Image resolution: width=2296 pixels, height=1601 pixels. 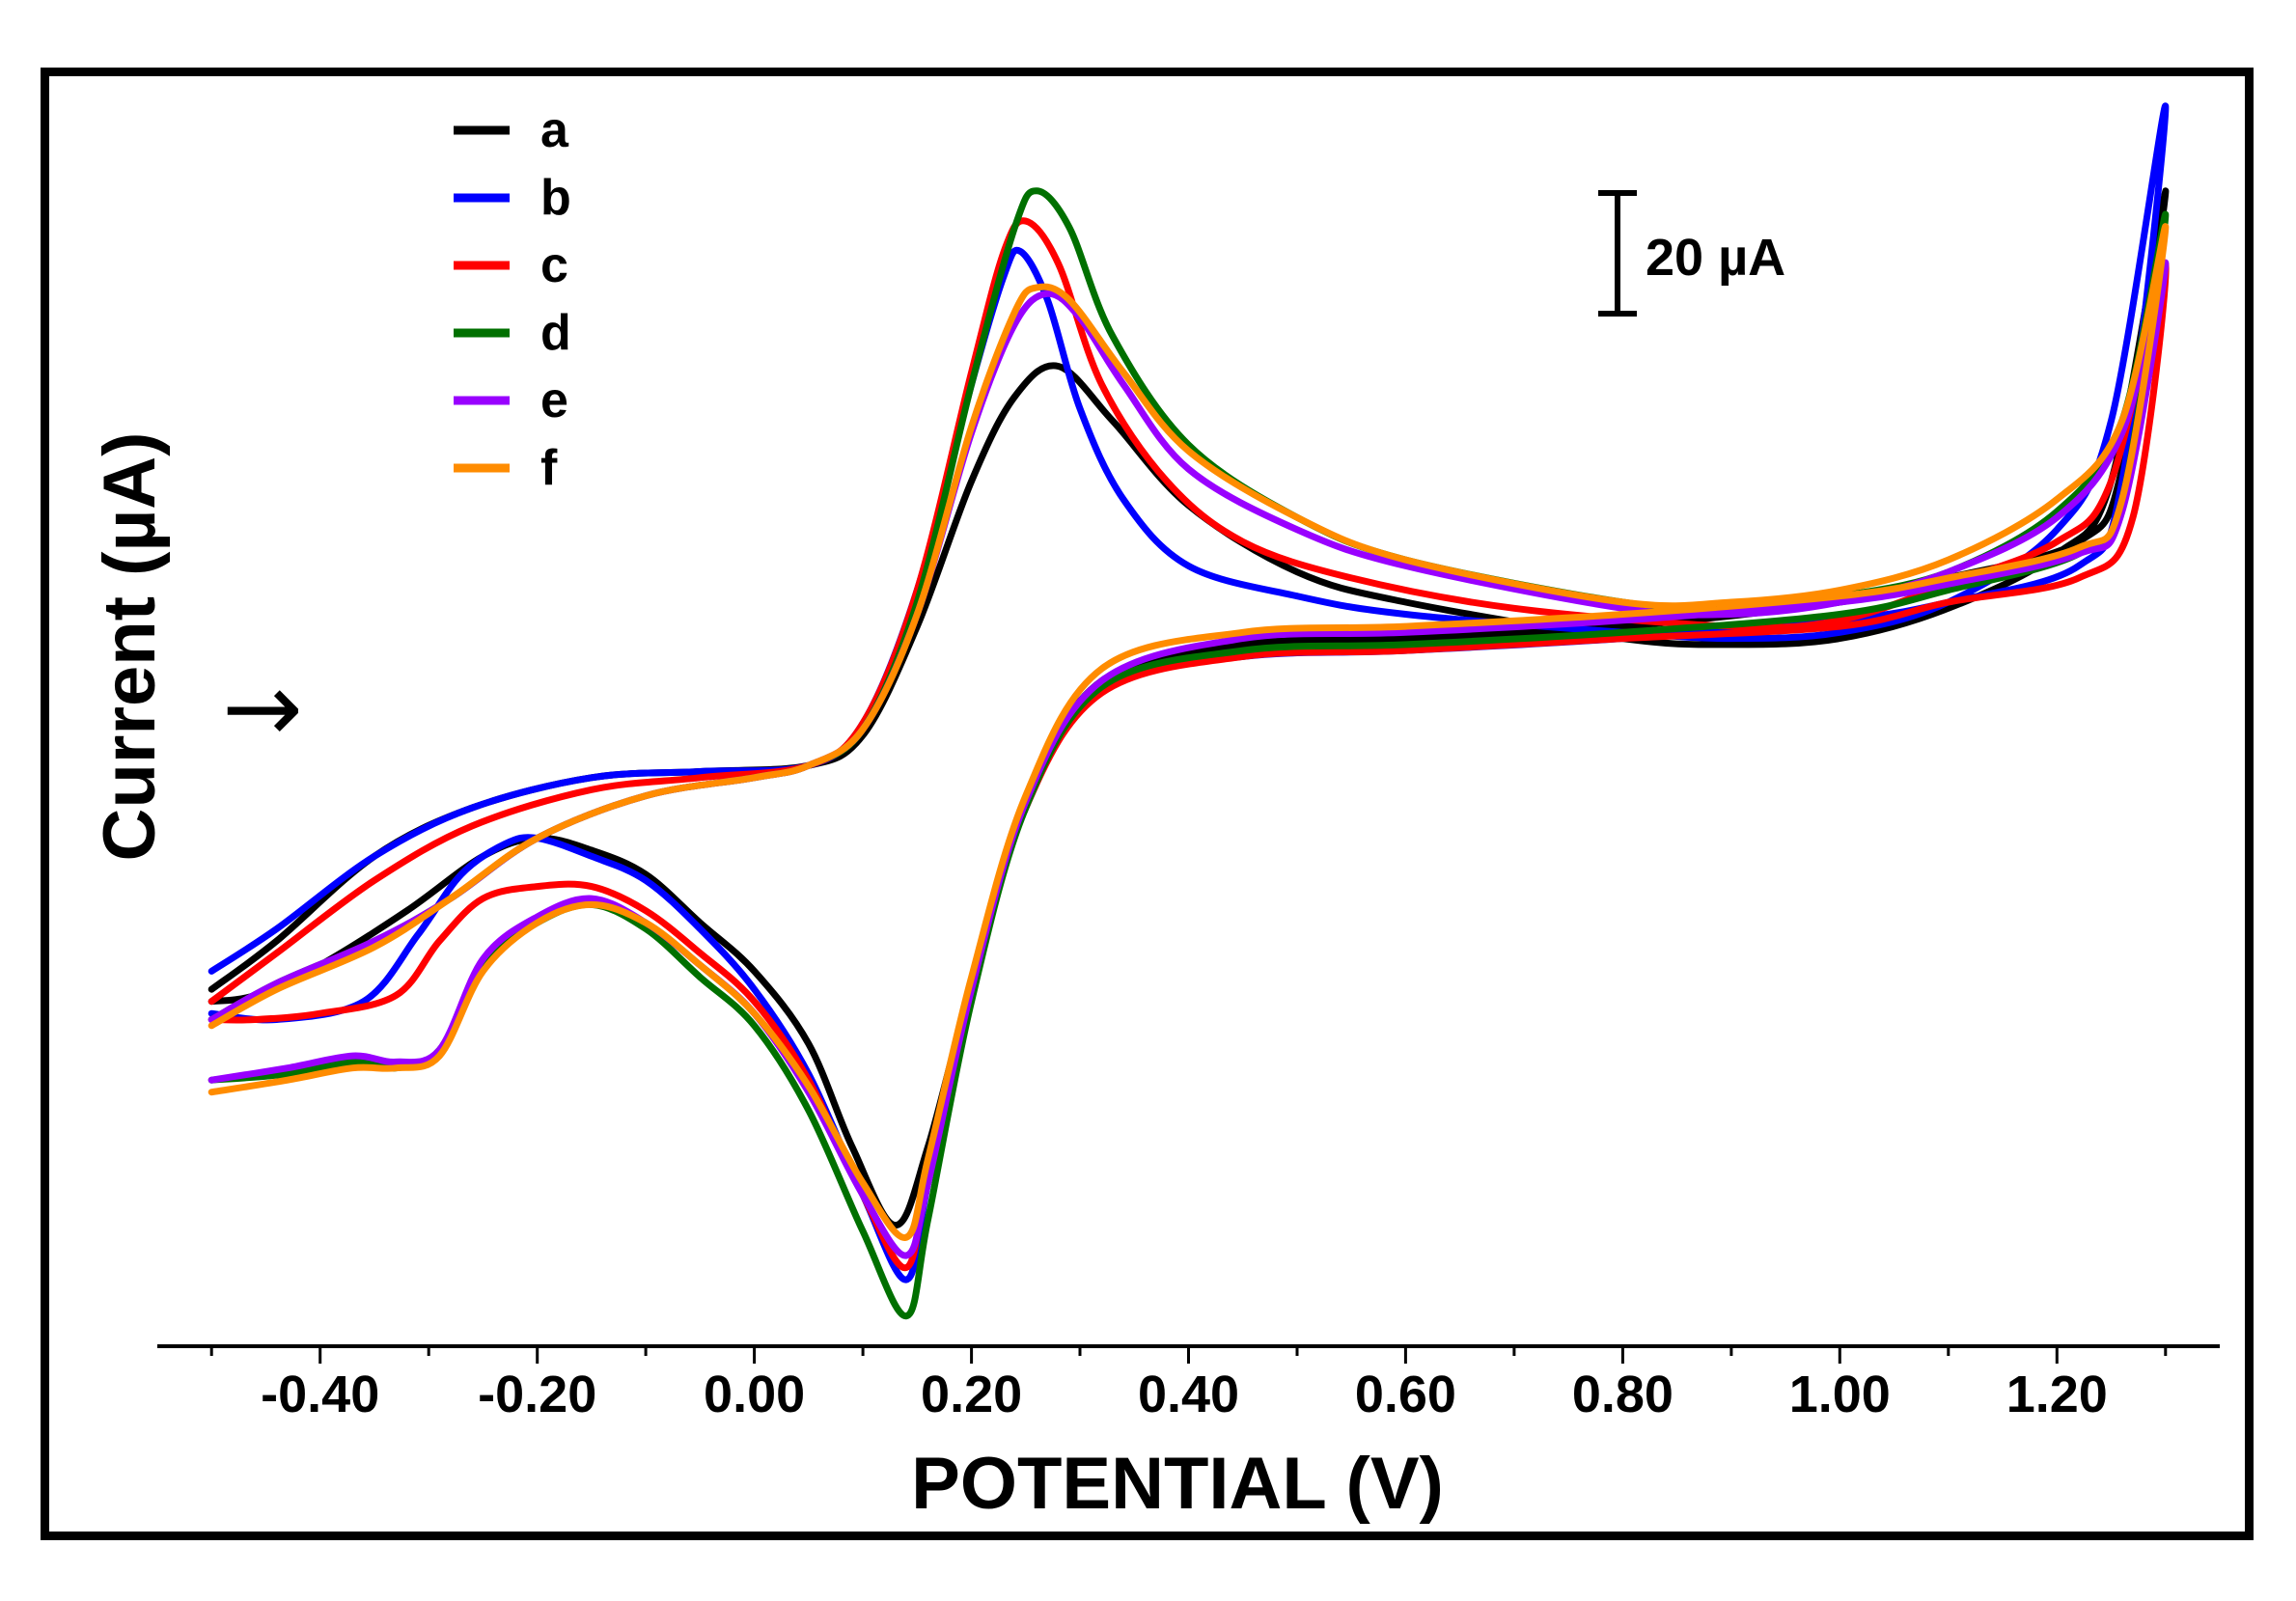 What do you see at coordinates (1405, 1394) in the screenshot?
I see `x-tick-label: 0.60` at bounding box center [1405, 1394].